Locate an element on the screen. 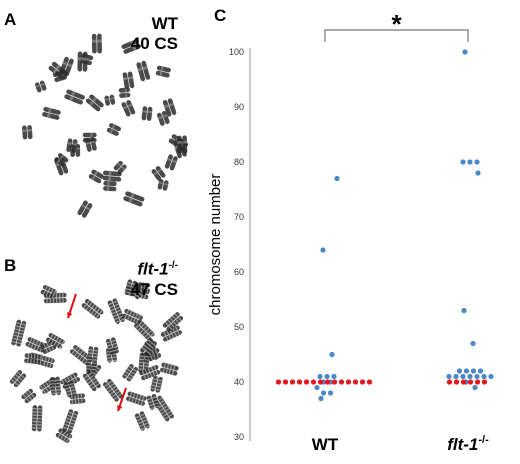 The width and height of the screenshot is (520, 464). category-labels: WT flt-1-/- is located at coordinates (400, 444).